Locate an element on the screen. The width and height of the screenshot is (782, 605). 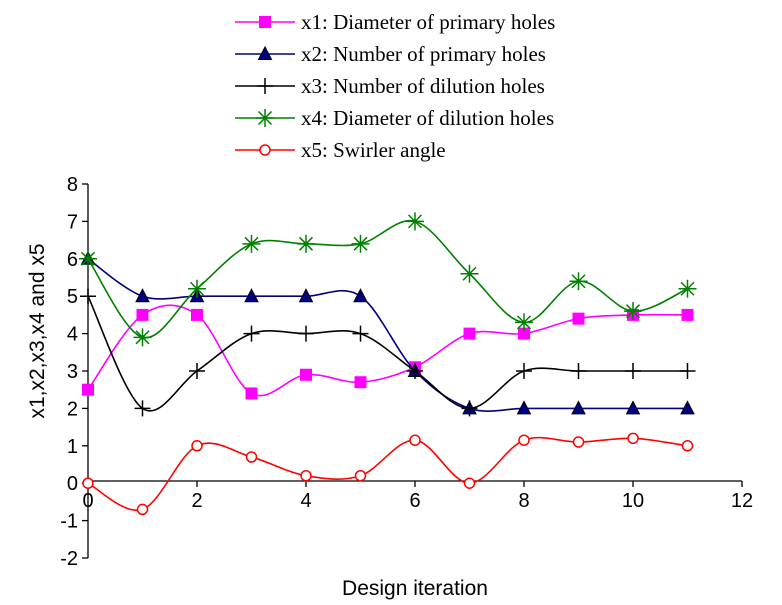
legend-label: x2: Number of primary holes is located at coordinates (423, 54).